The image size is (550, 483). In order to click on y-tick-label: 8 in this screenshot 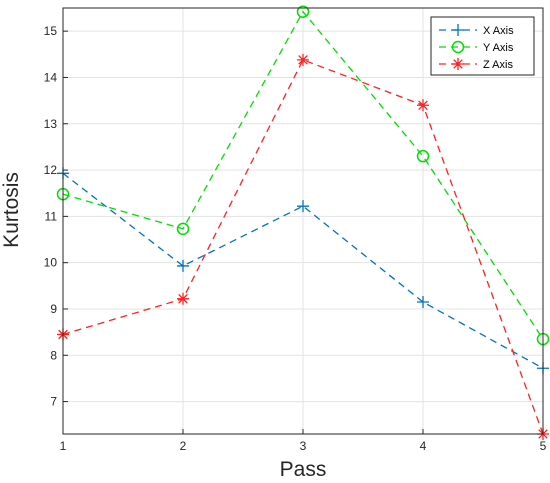, I will do `click(53, 355)`.